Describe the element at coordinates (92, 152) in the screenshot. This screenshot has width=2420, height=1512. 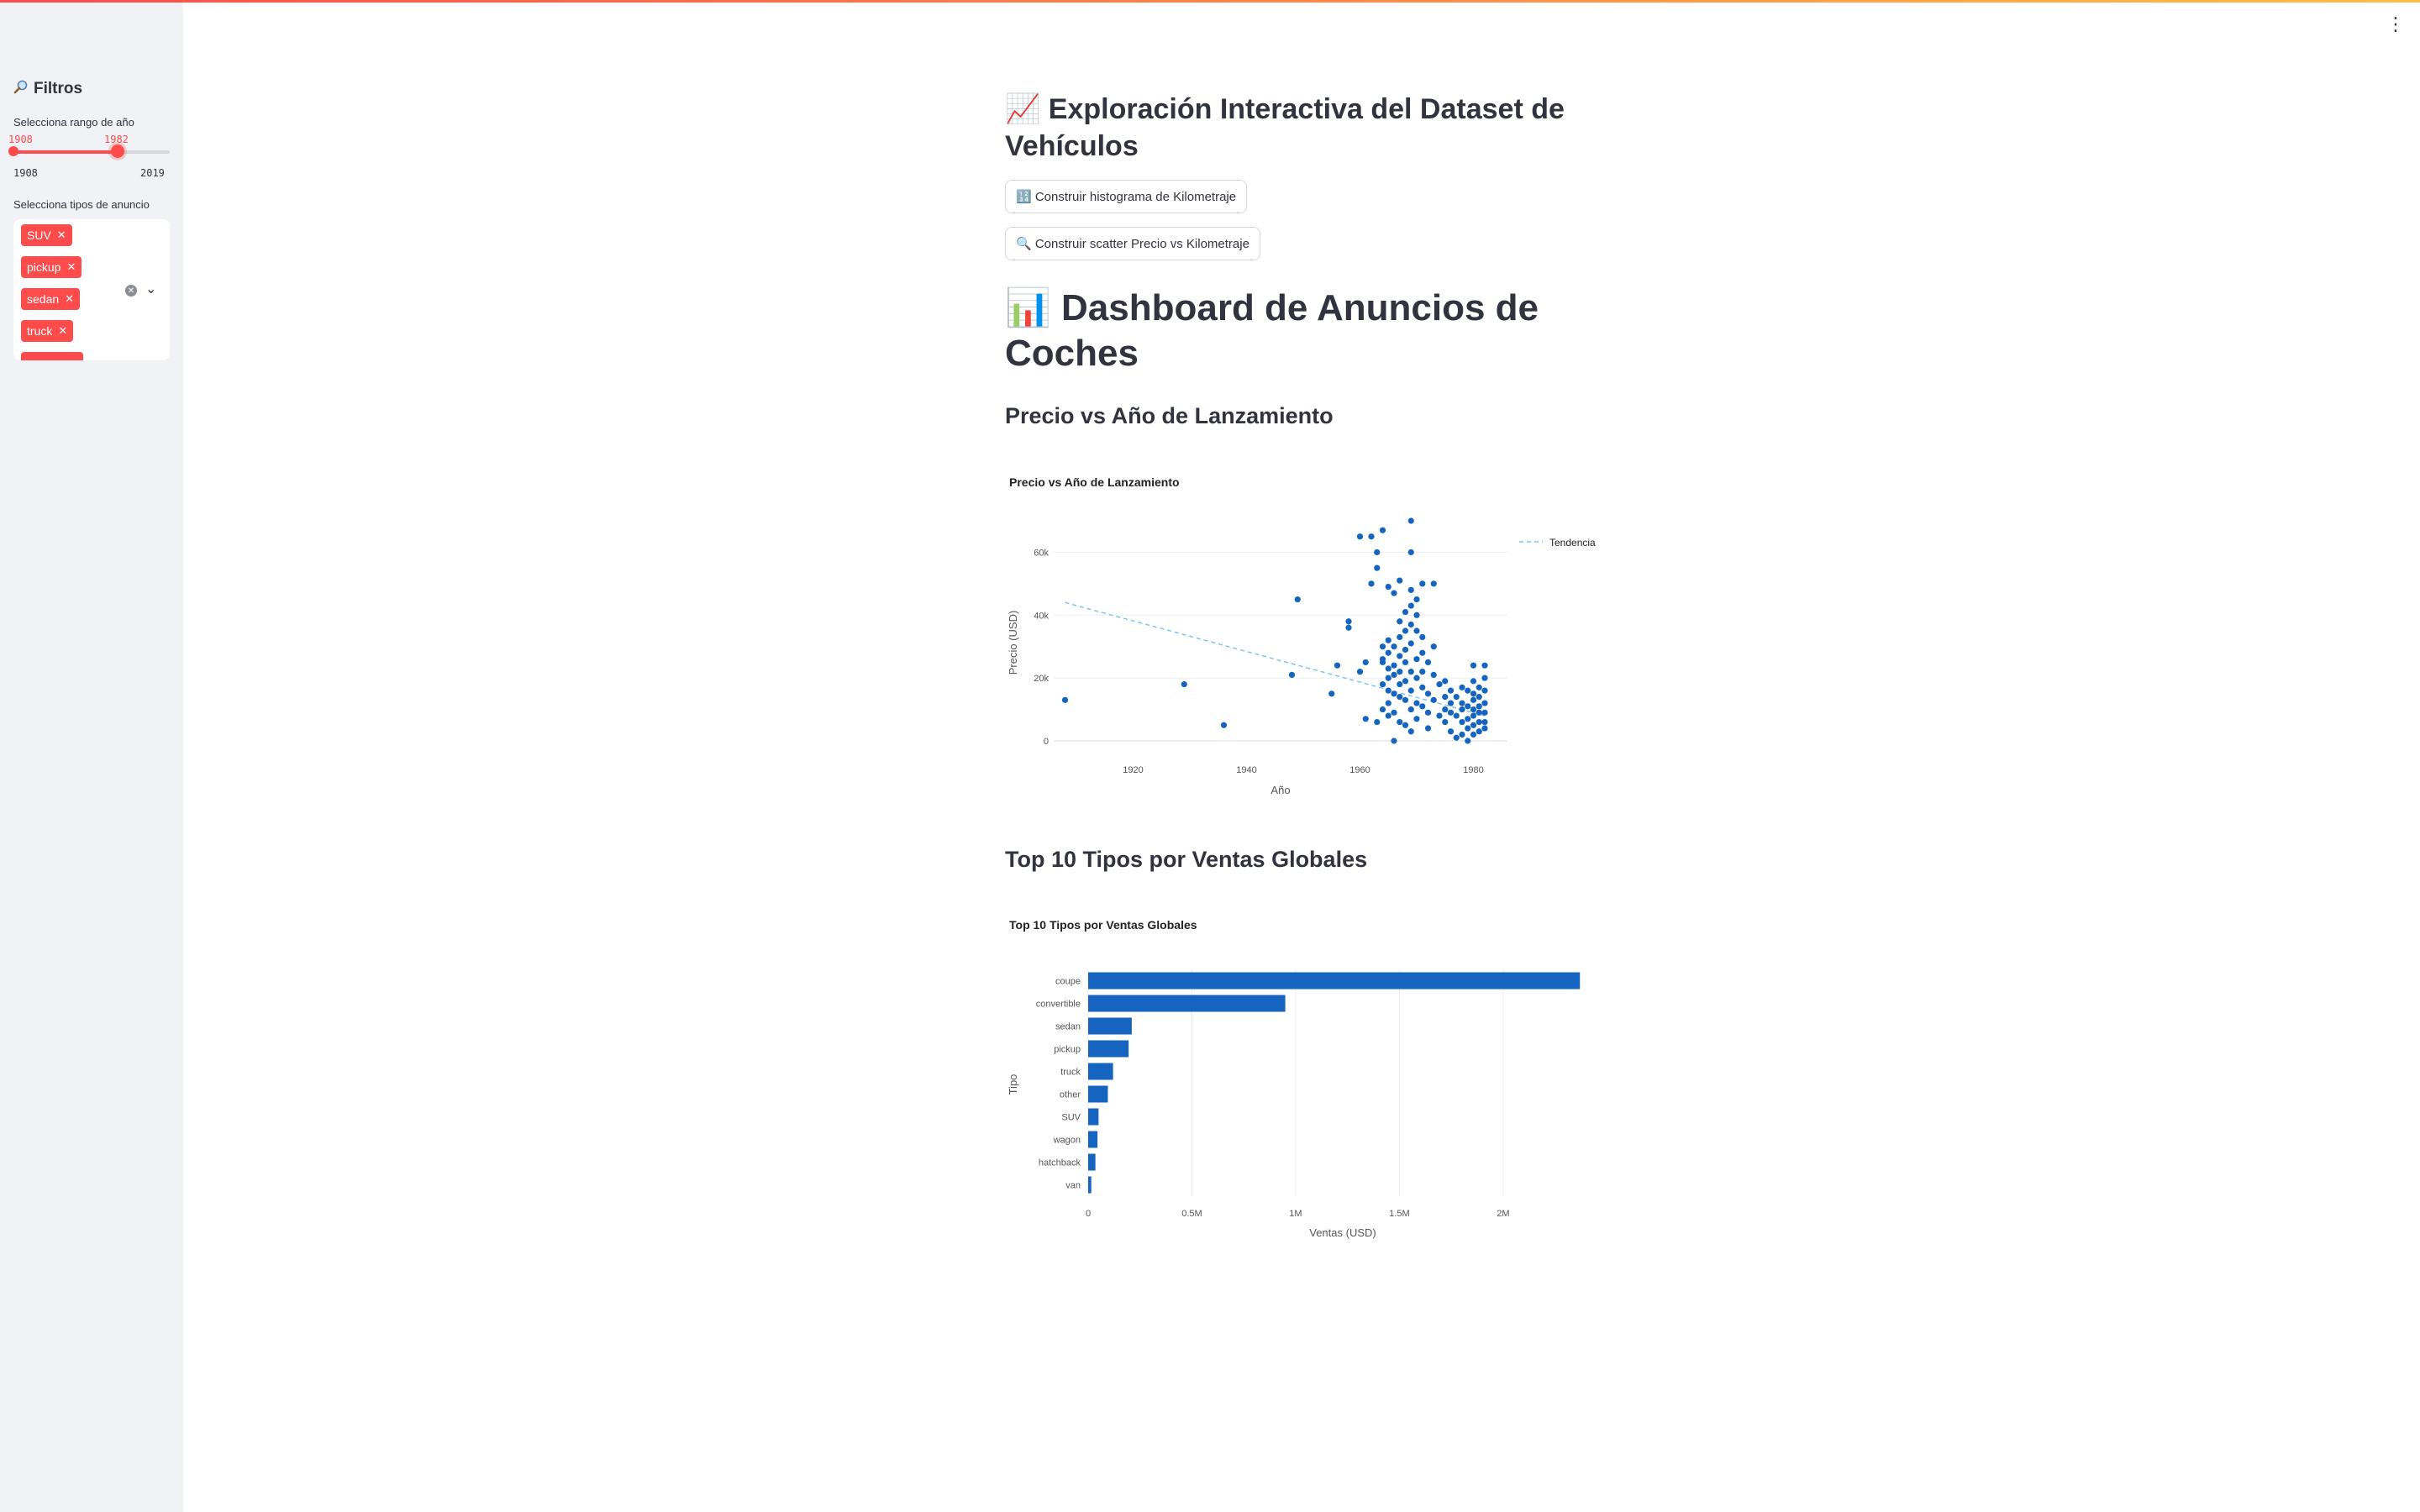
I see `year-range-slider` at that location.